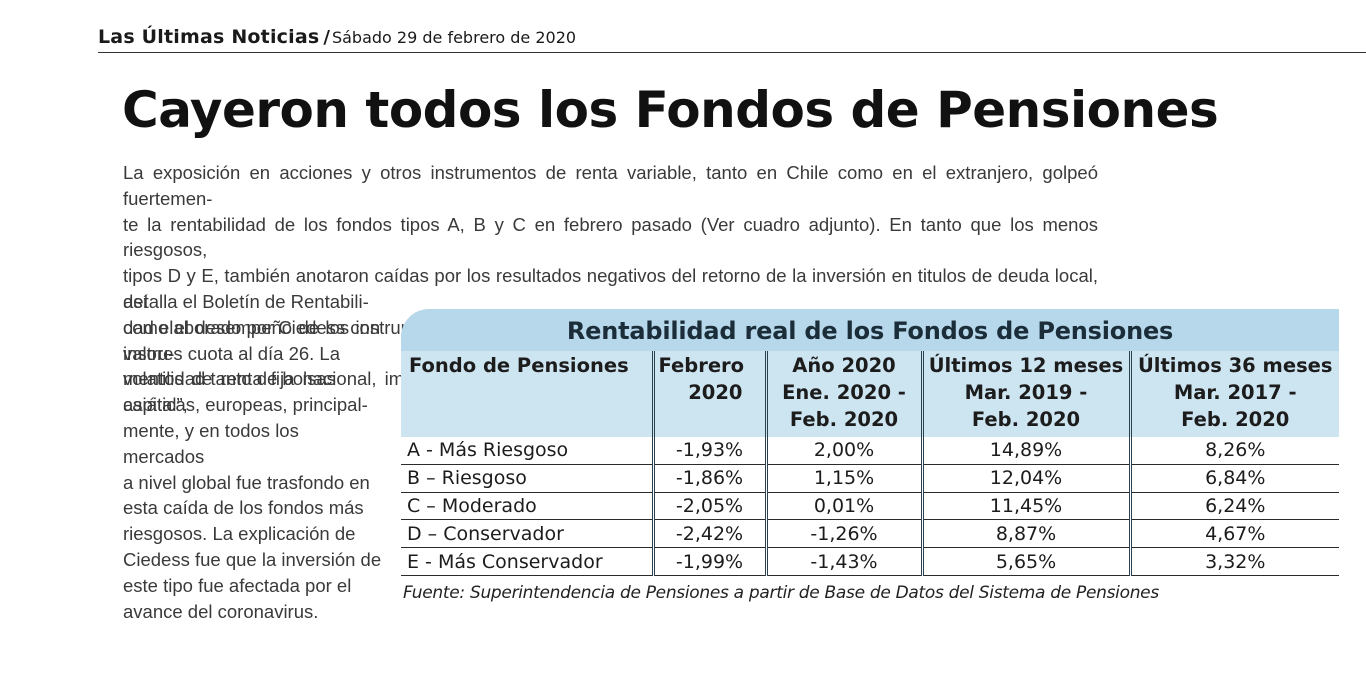 This screenshot has width=1366, height=675. Describe the element at coordinates (1234, 451) in the screenshot. I see `36m-return: 8,26%` at that location.